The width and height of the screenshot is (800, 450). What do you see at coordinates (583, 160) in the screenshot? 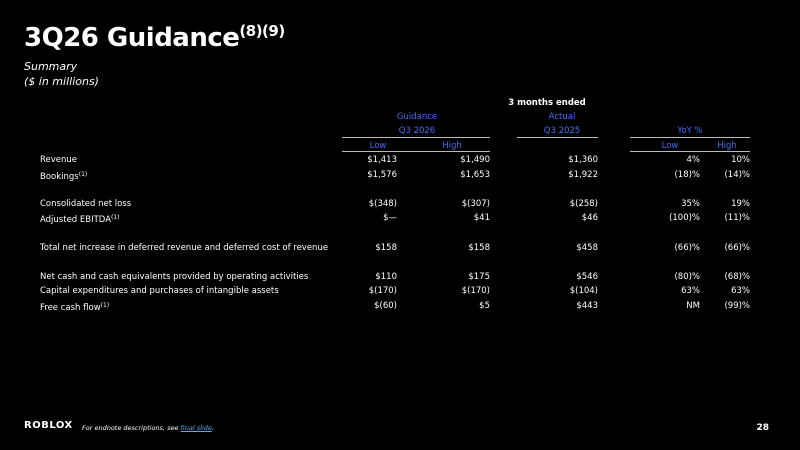
I see `cell: $1,360` at bounding box center [583, 160].